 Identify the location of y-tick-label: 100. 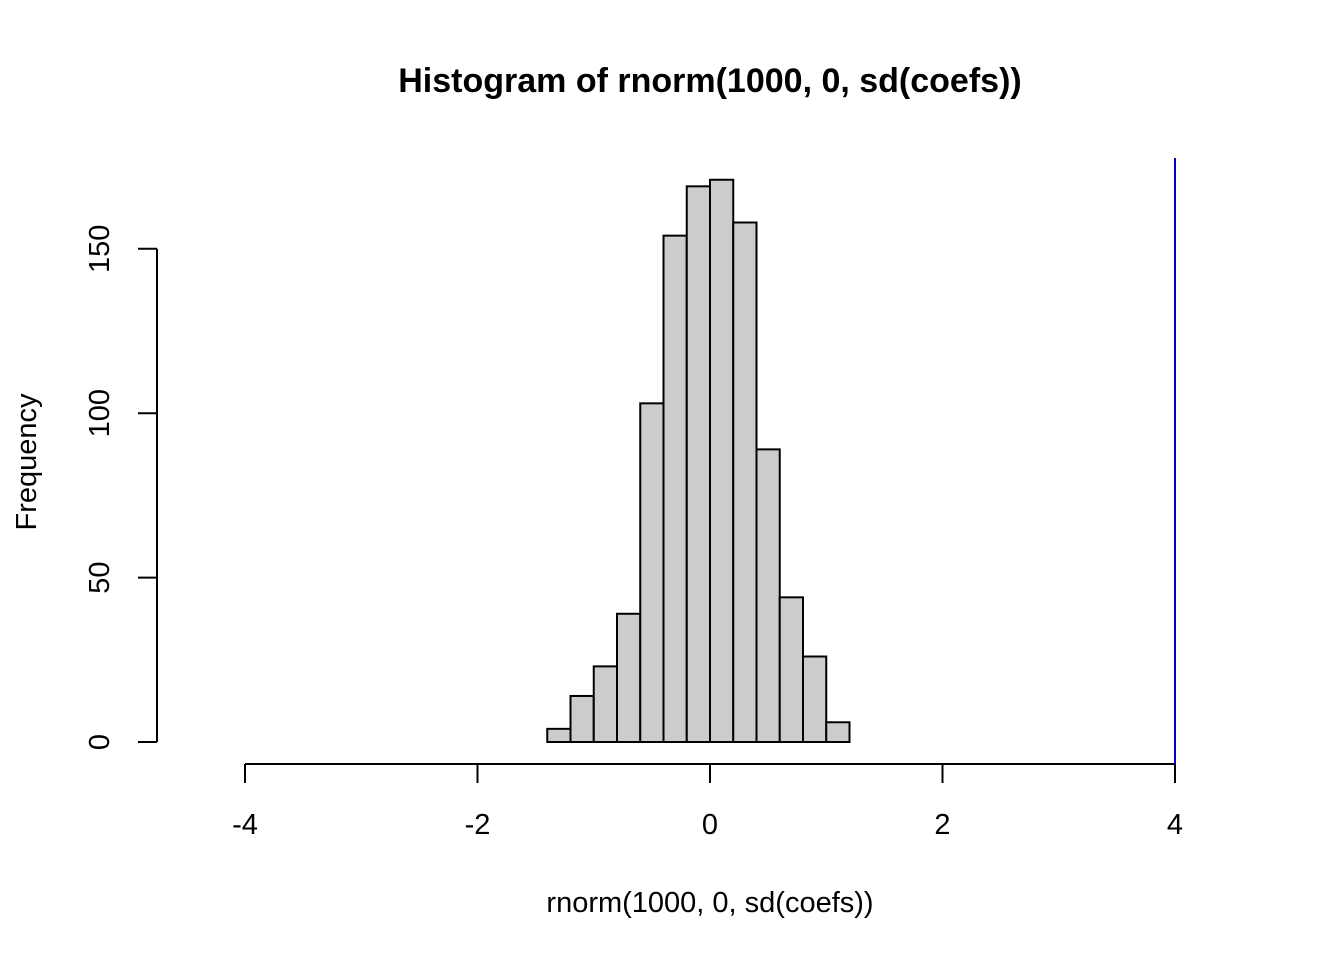
(100, 413).